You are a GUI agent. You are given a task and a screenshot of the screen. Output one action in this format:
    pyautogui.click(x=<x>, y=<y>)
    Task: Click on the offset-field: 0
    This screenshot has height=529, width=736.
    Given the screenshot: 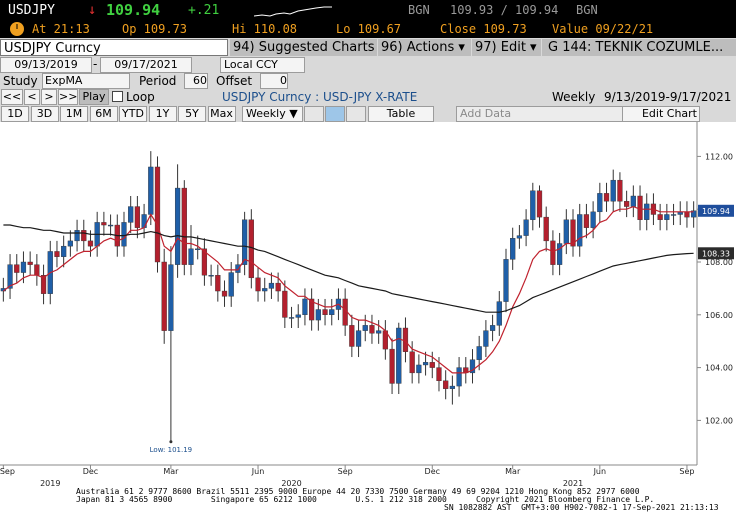 What is the action you would take?
    pyautogui.click(x=274, y=81)
    